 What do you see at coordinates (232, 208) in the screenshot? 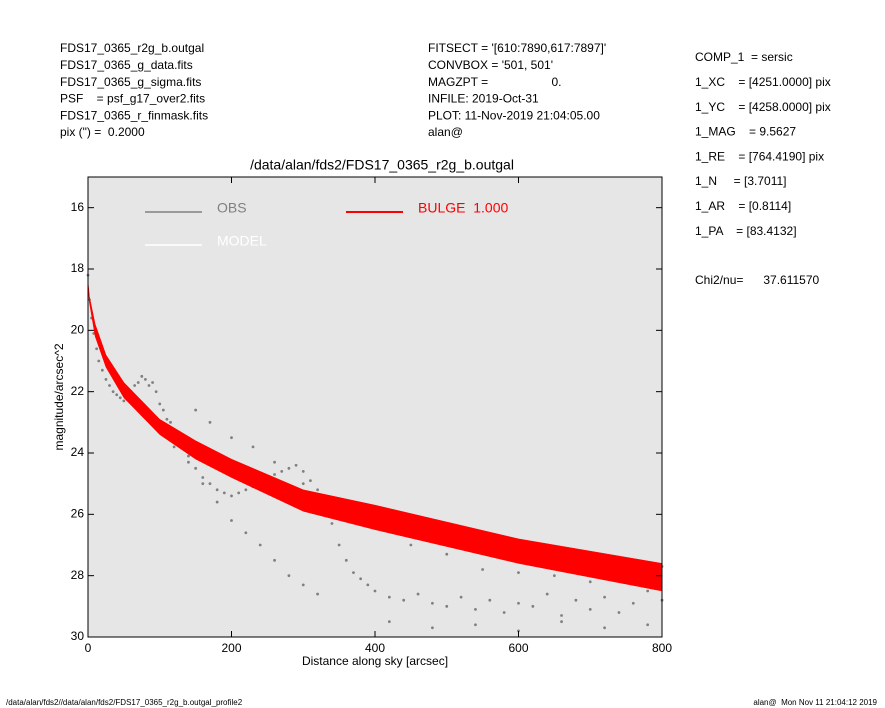
I see `legend-label: OBS` at bounding box center [232, 208].